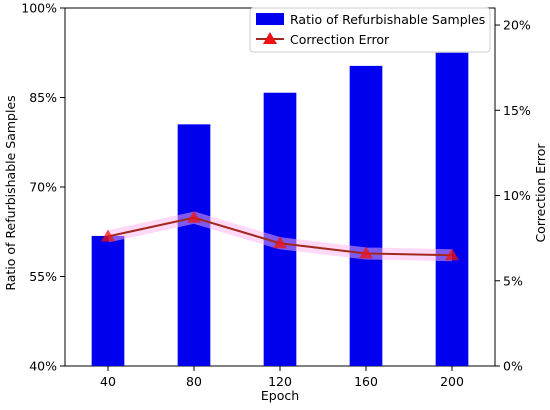  Describe the element at coordinates (387, 19) in the screenshot. I see `legend-bar-label: Ratio of Refurbishable Samples` at that location.